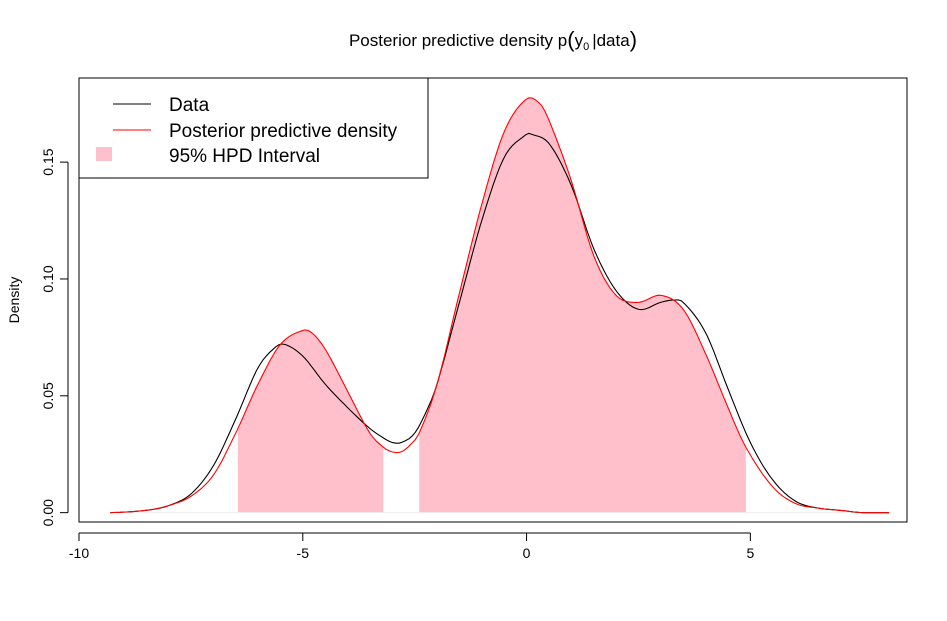 Image resolution: width=947 pixels, height=621 pixels. I want to click on legend-data-label: Data, so click(189, 105).